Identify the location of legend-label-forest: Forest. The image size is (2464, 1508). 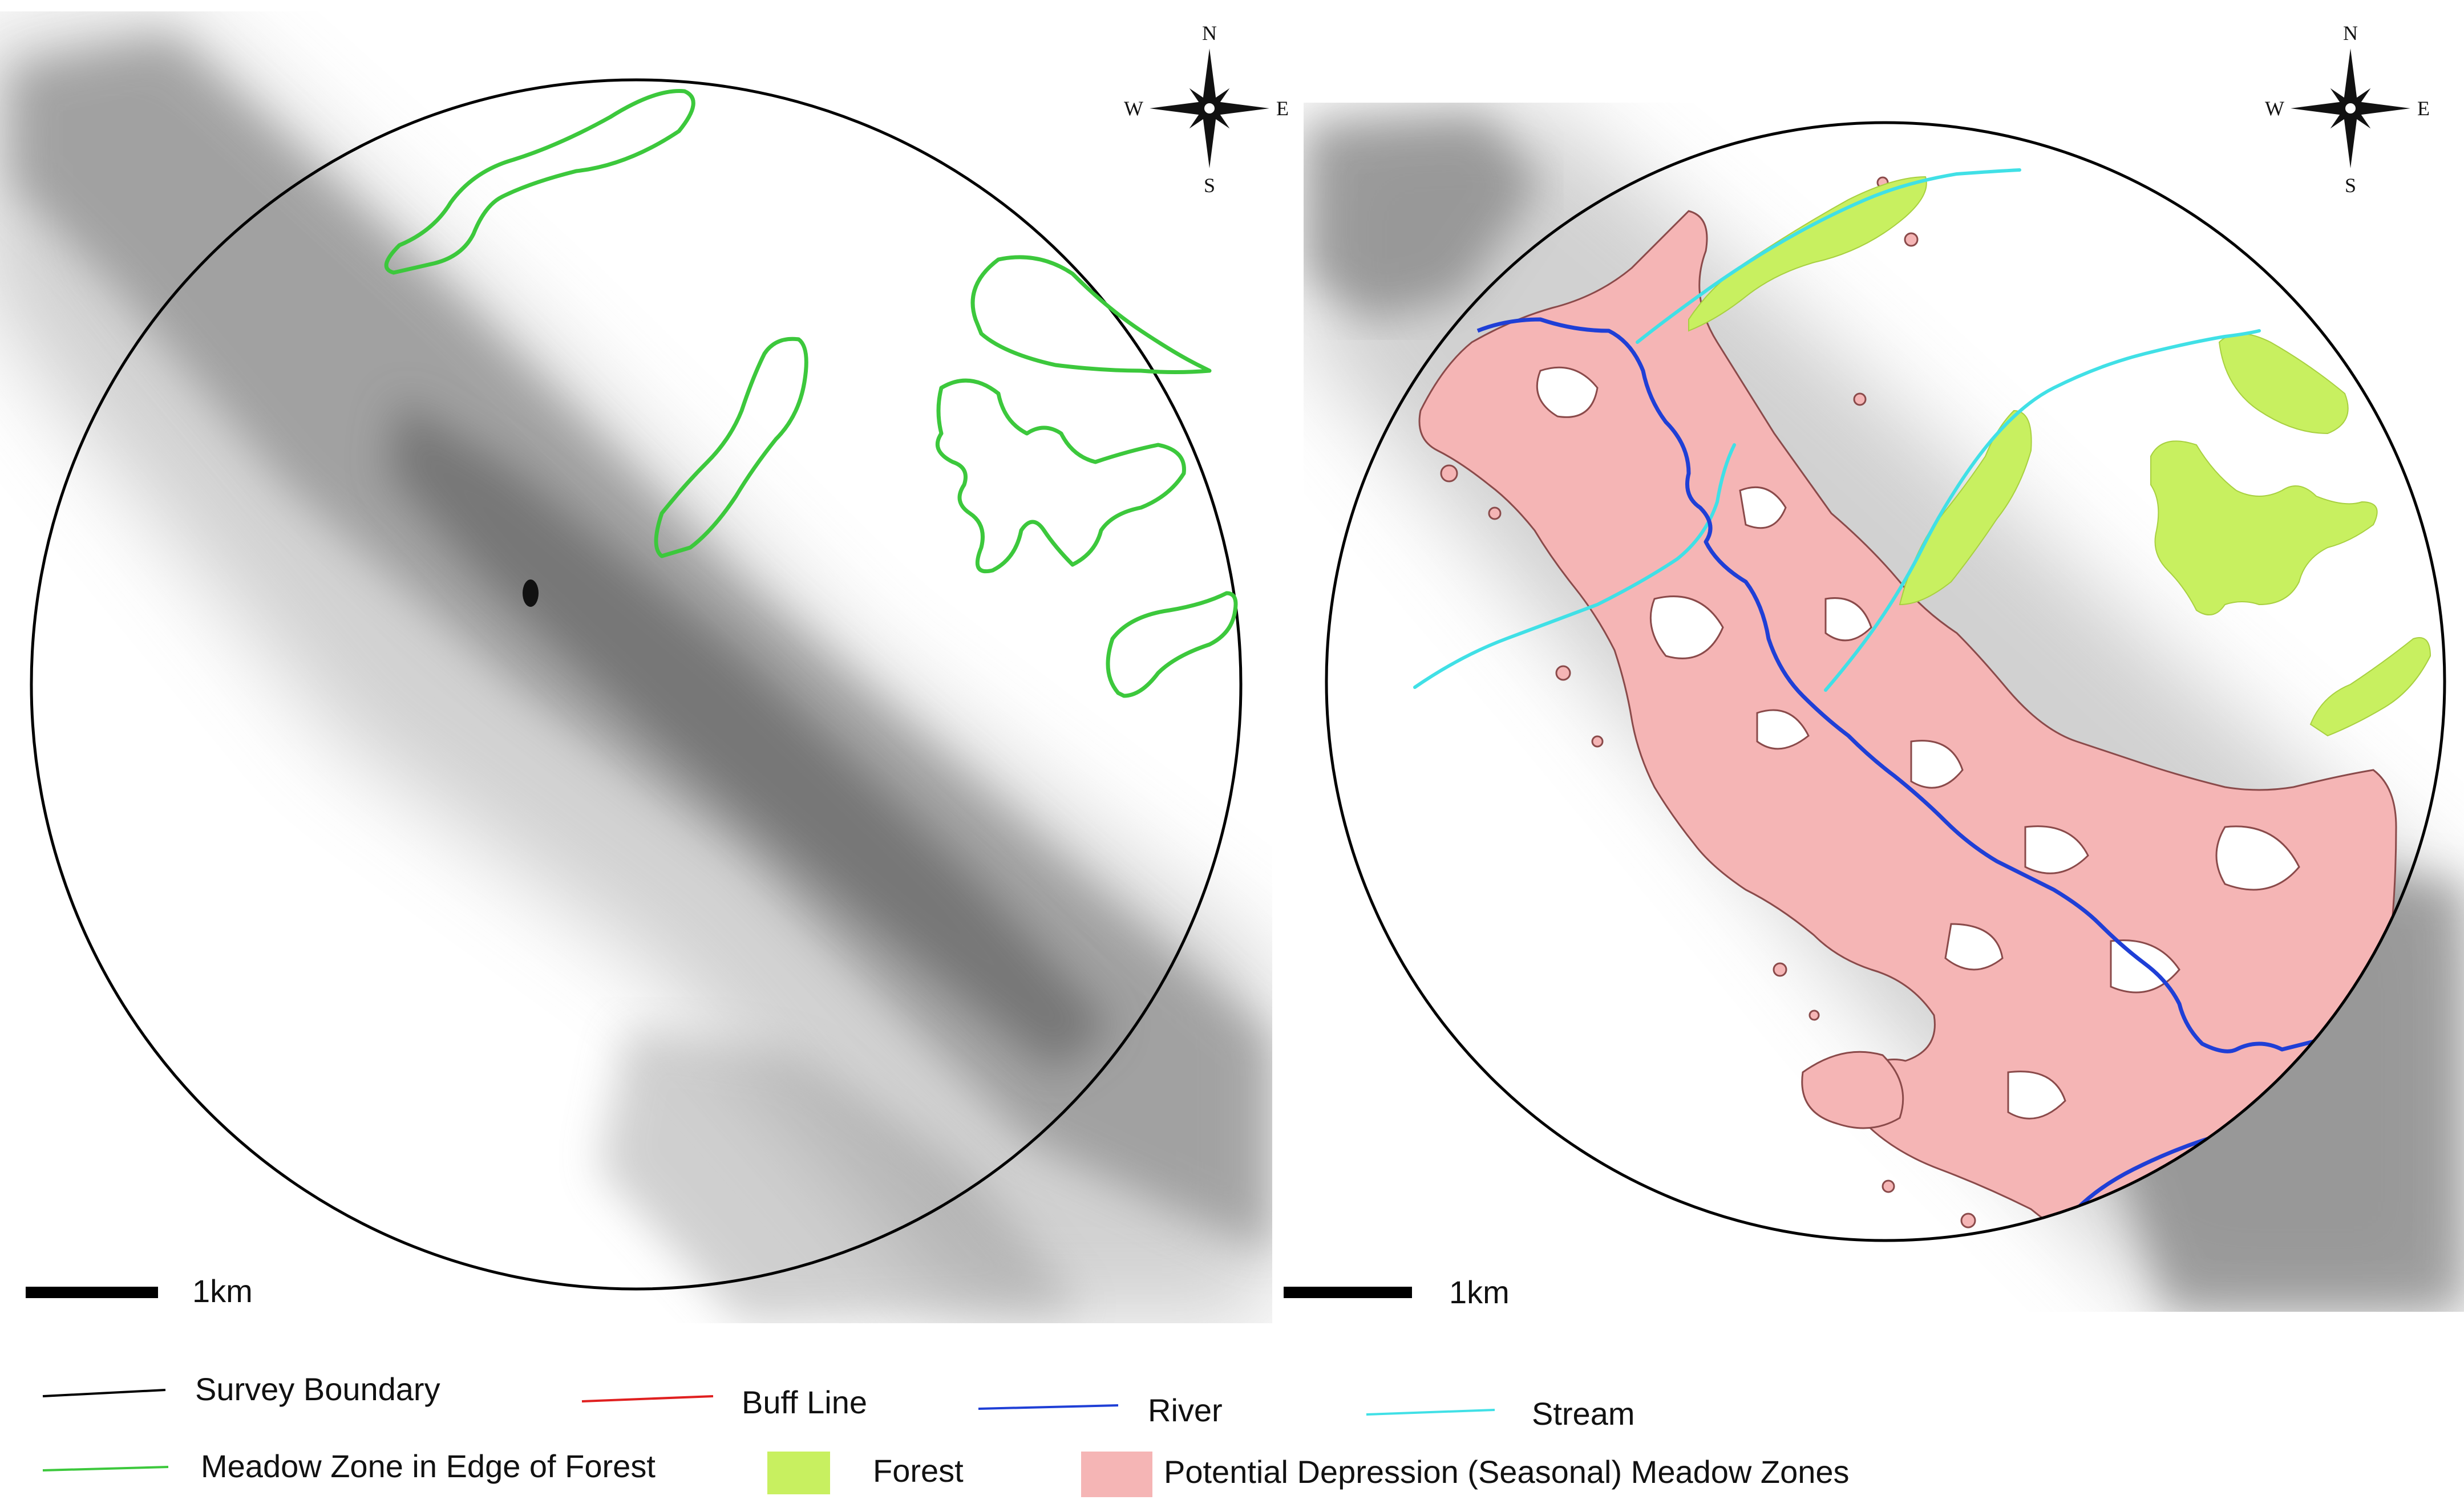
(918, 1471).